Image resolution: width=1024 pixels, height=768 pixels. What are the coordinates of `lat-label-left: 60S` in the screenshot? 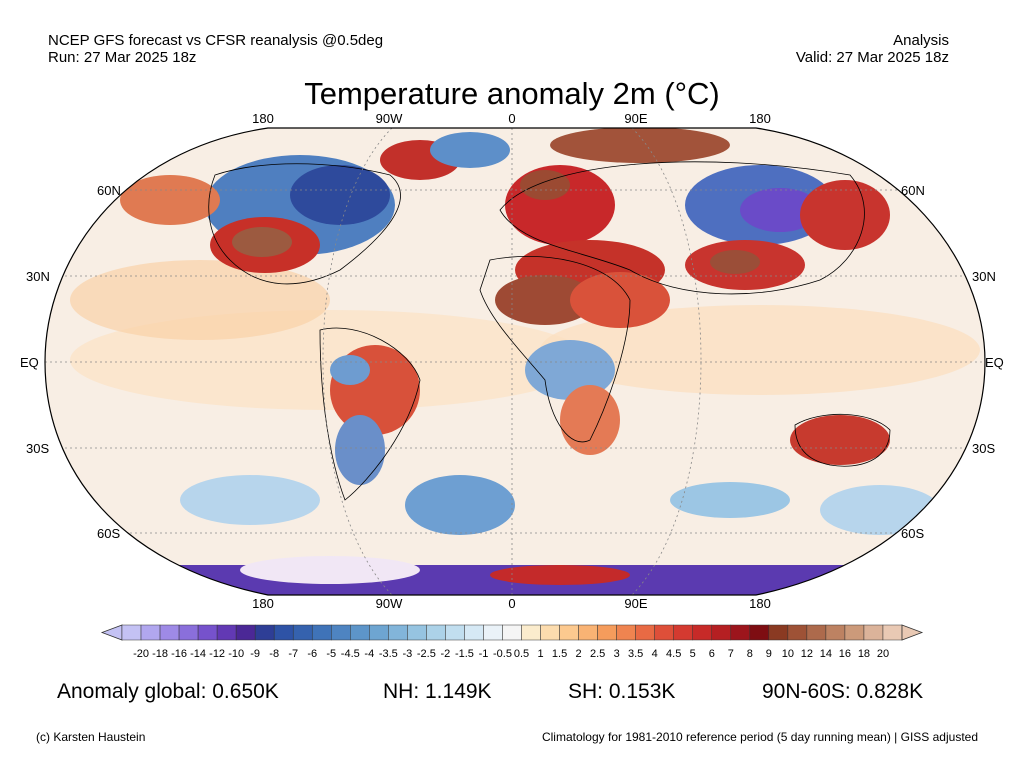 It's located at (109, 533).